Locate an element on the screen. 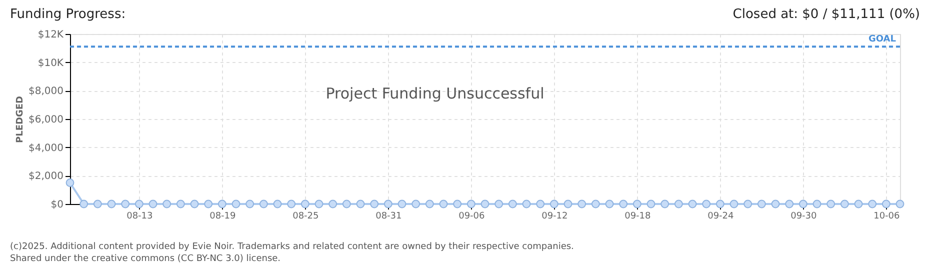 This screenshot has height=270, width=940. y-tick-label: $10K is located at coordinates (51, 63).